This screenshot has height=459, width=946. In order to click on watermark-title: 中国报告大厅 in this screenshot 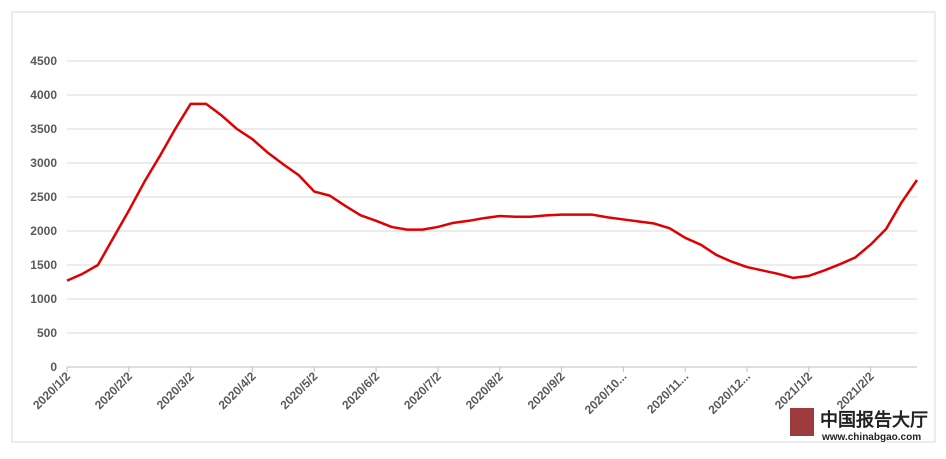, I will do `click(874, 419)`.